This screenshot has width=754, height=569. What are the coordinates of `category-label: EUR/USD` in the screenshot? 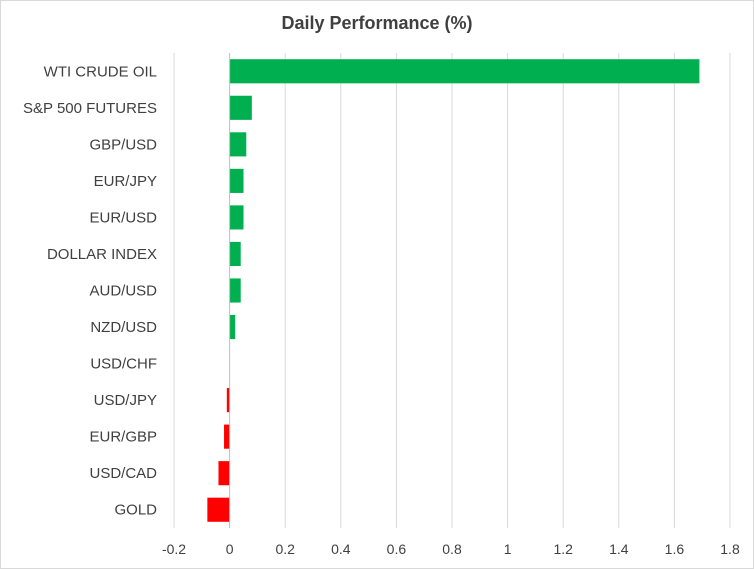 It's located at (123, 217).